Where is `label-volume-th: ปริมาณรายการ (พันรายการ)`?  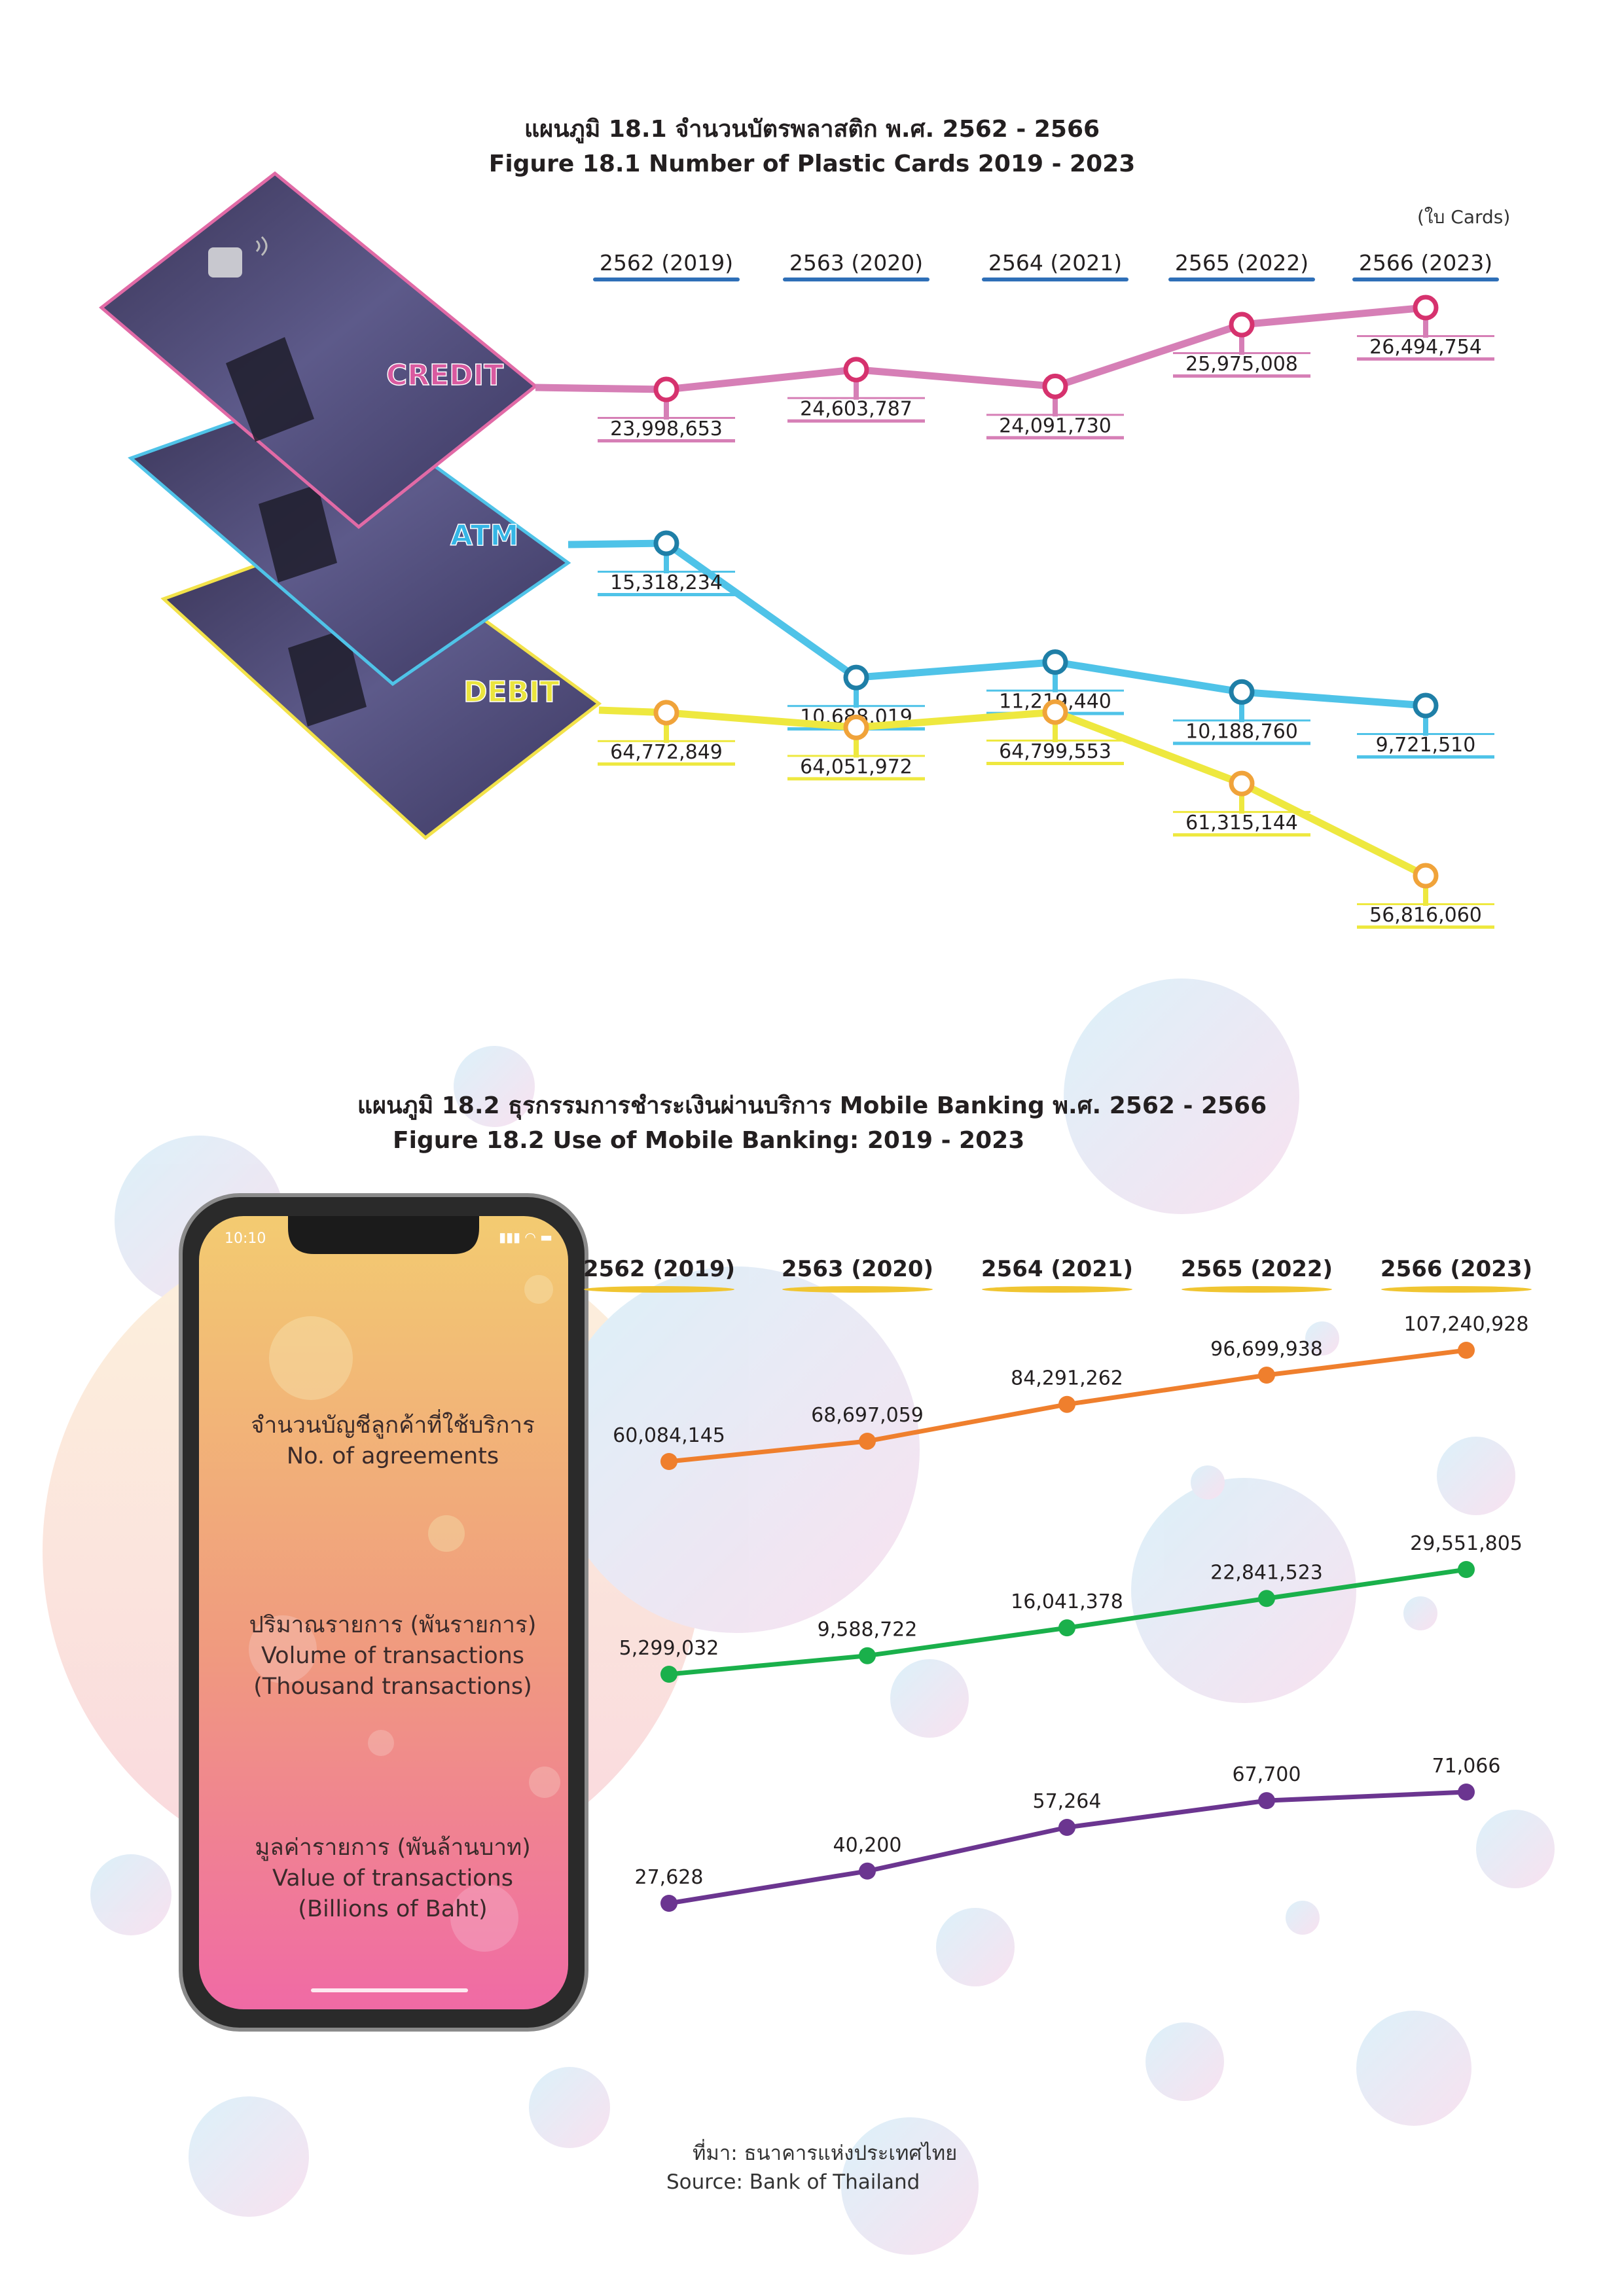 label-volume-th: ปริมาณรายการ (พันรายการ) is located at coordinates (393, 1625).